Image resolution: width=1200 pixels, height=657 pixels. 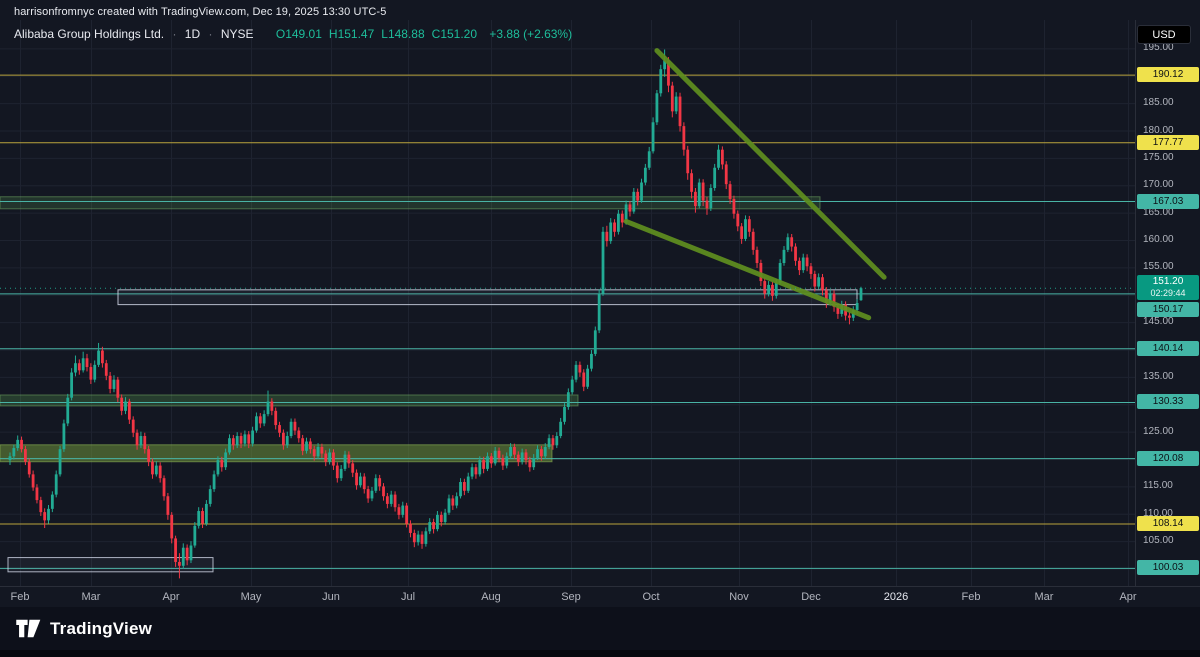 What do you see at coordinates (89, 34) in the screenshot?
I see `symbol-title: Alibaba Group Holdings Ltd.` at bounding box center [89, 34].